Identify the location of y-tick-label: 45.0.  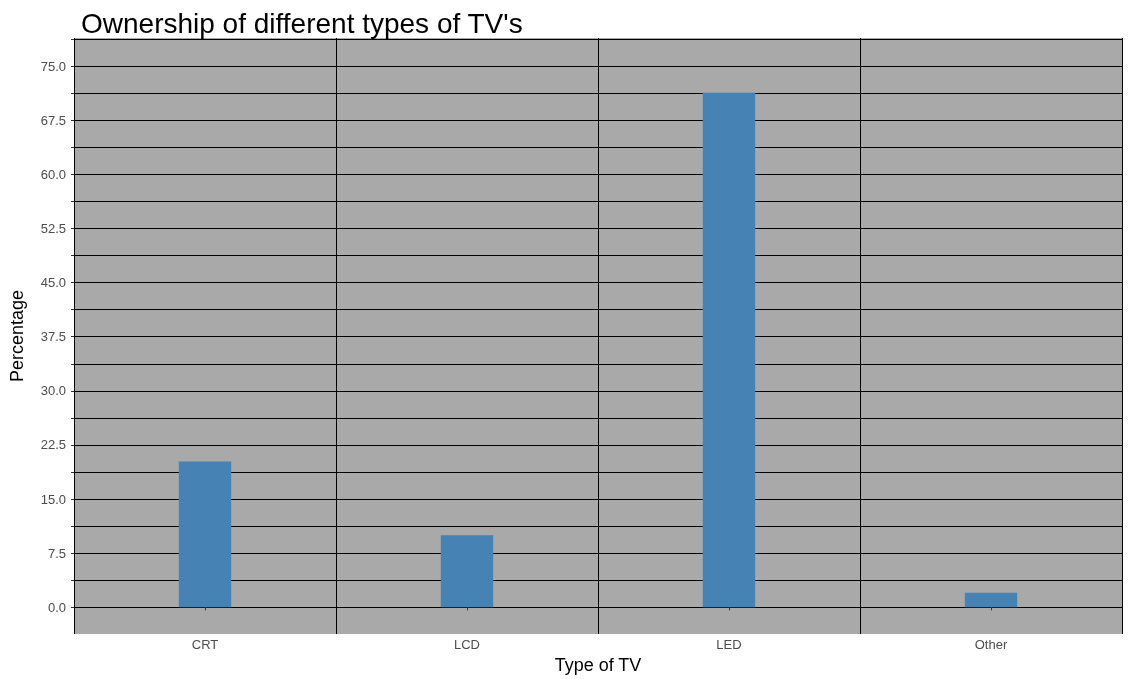
(53, 283).